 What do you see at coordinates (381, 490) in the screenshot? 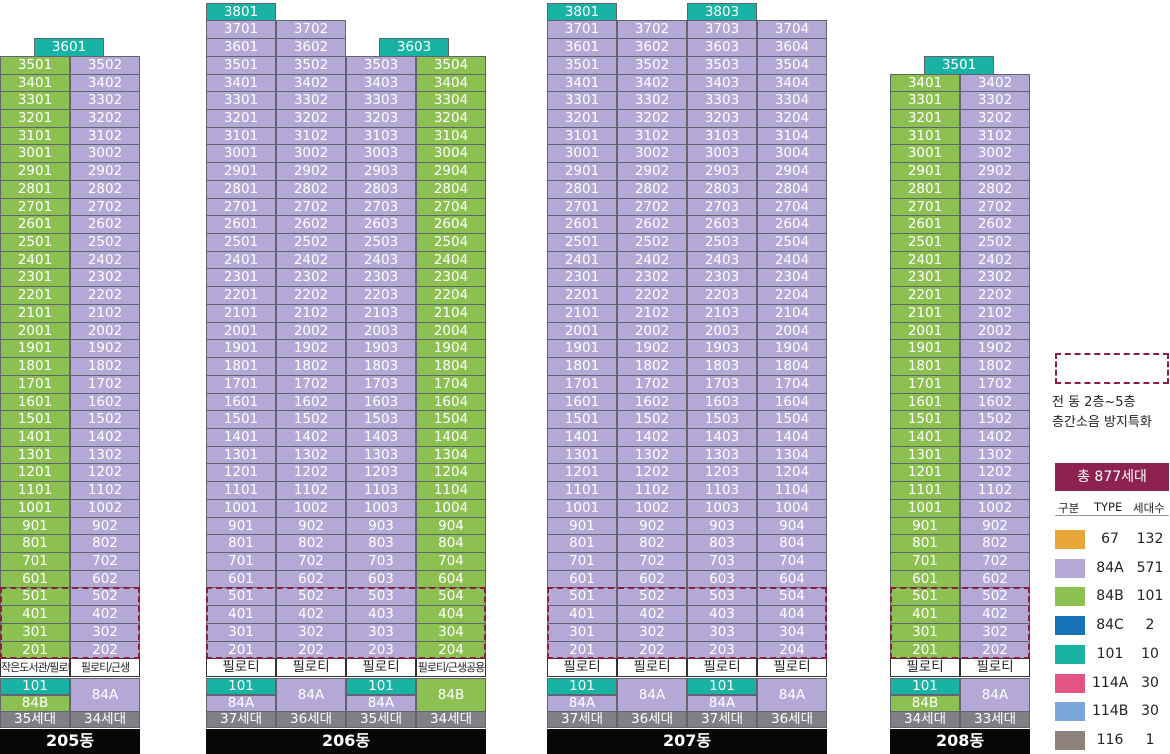
I see `unit-cell: 1103` at bounding box center [381, 490].